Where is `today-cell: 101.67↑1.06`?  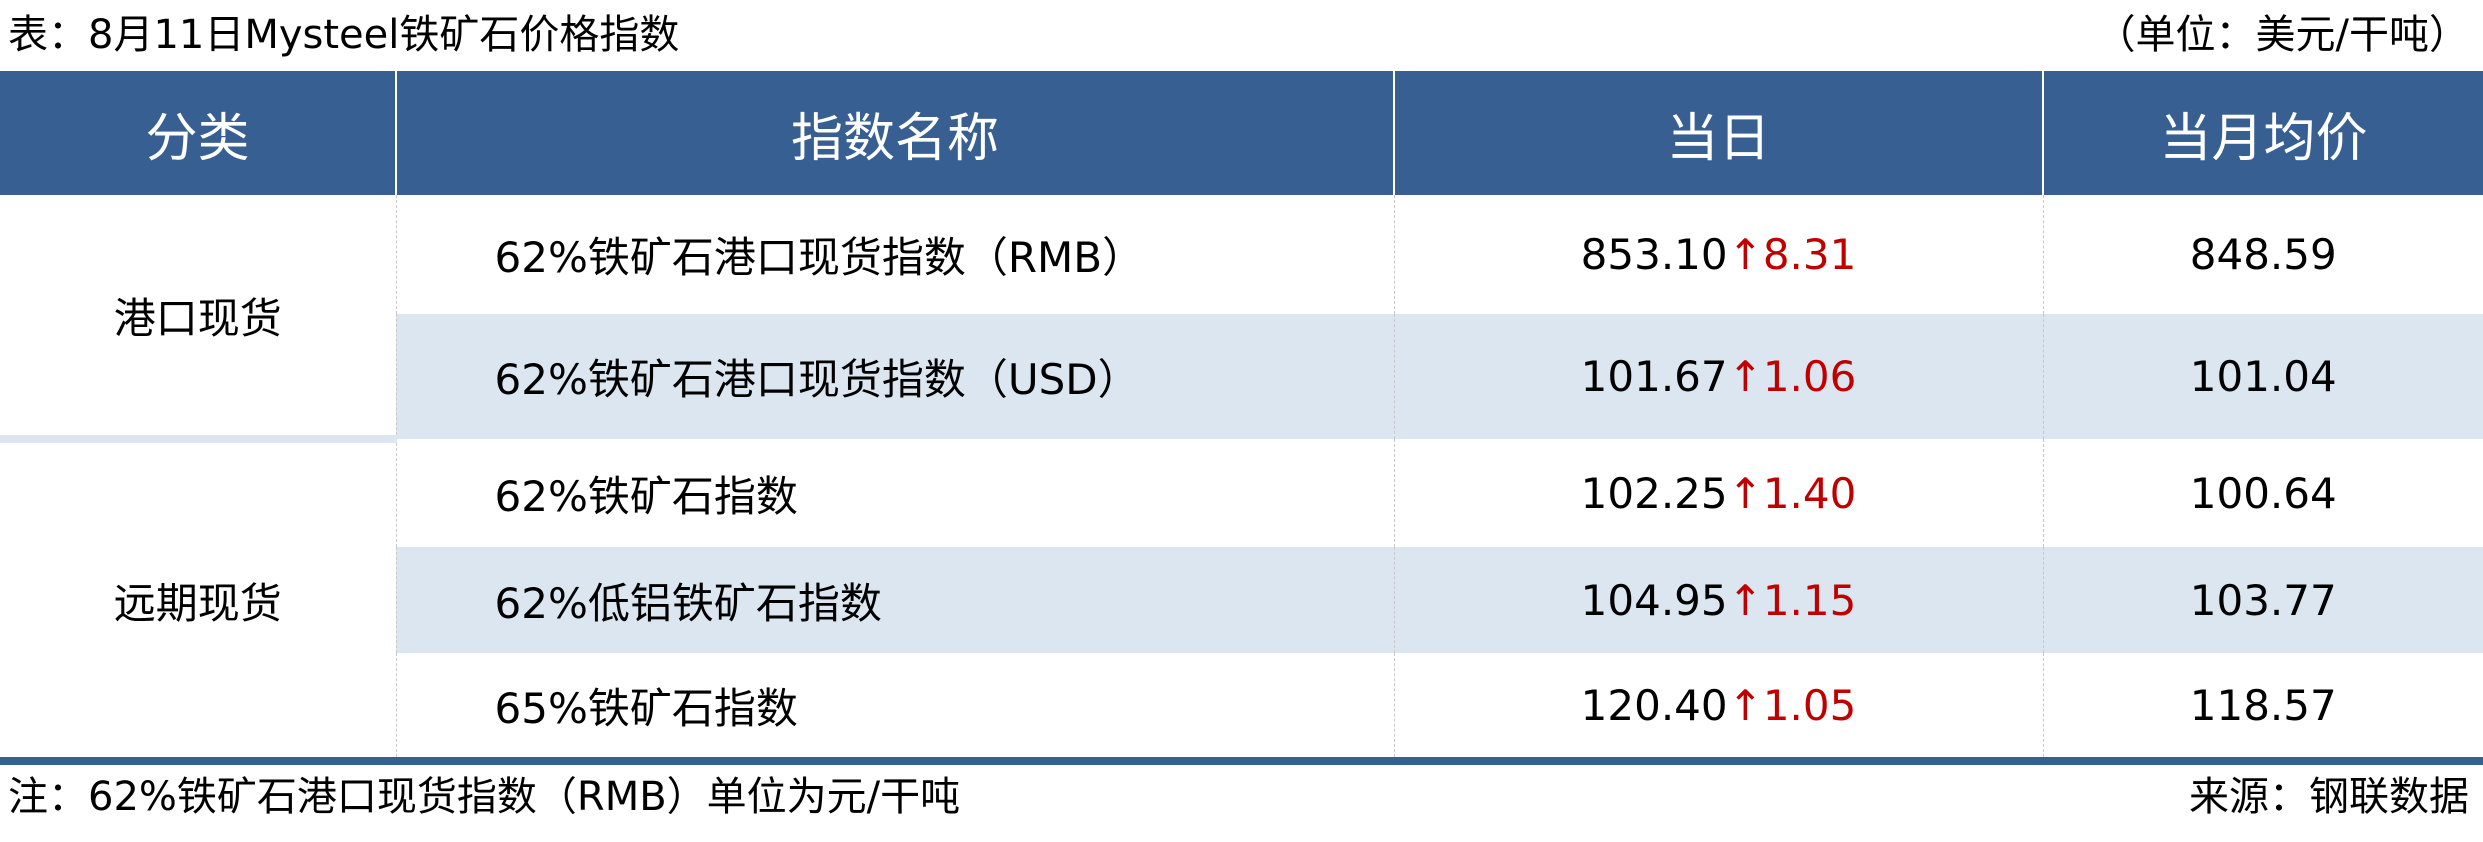 today-cell: 101.67↑1.06 is located at coordinates (1719, 376).